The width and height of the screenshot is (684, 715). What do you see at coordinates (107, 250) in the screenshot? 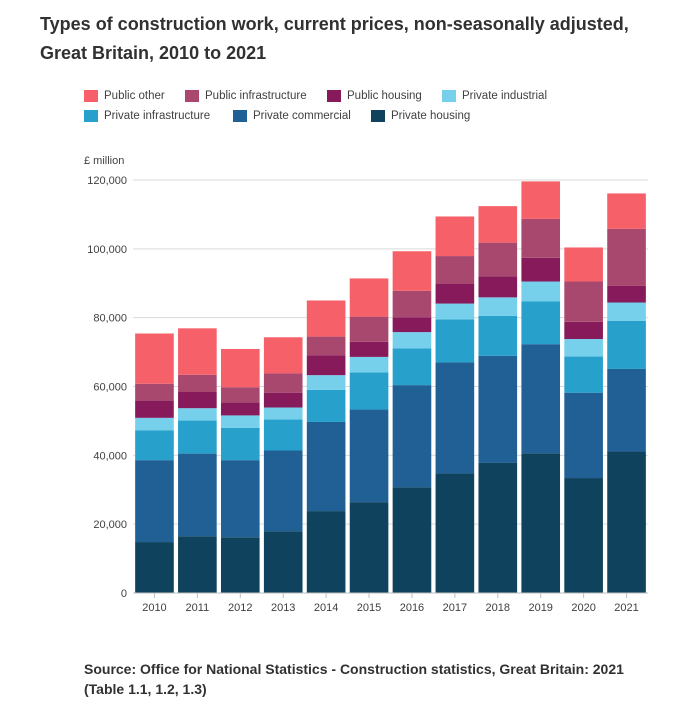
I see `y-tick-label: 100,000` at bounding box center [107, 250].